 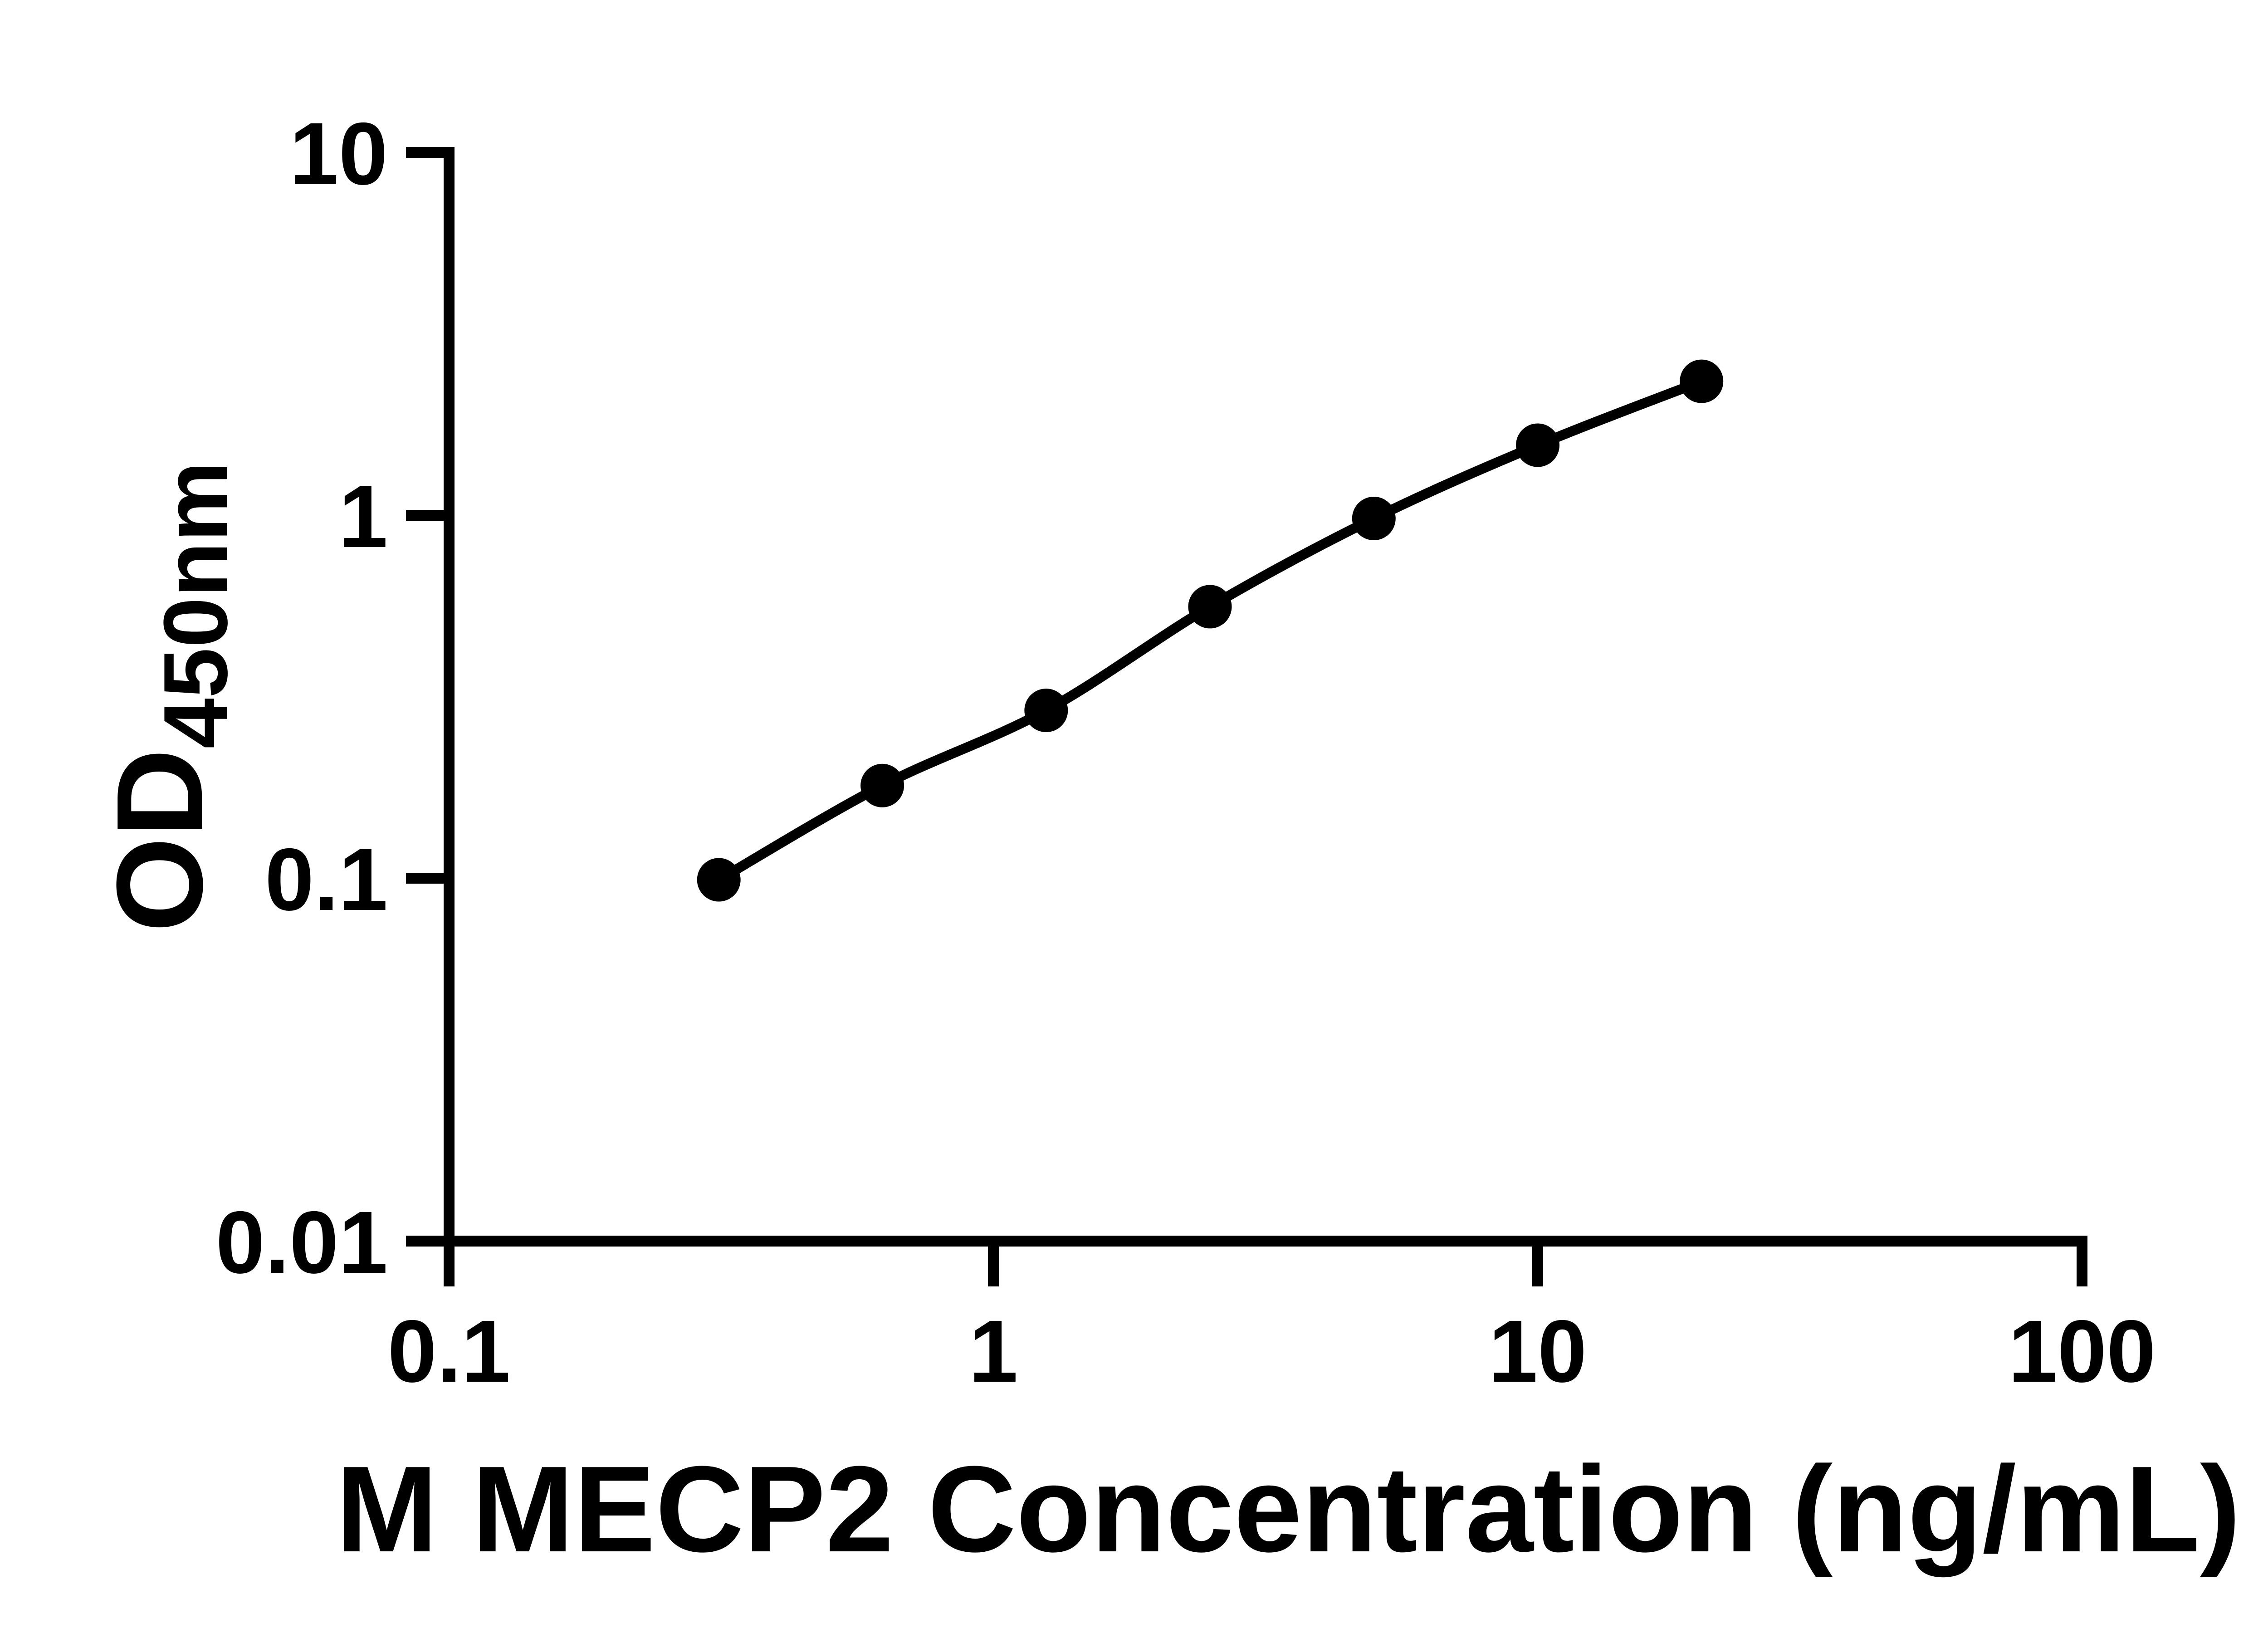 What do you see at coordinates (719, 880) in the screenshot?
I see `data-point-0.313` at bounding box center [719, 880].